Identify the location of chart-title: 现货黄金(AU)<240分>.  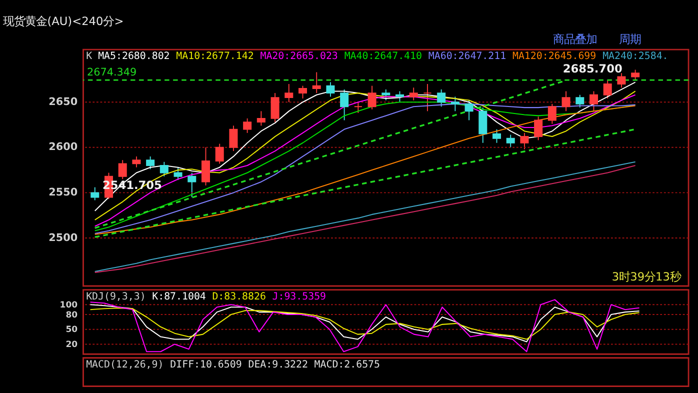
(63, 21).